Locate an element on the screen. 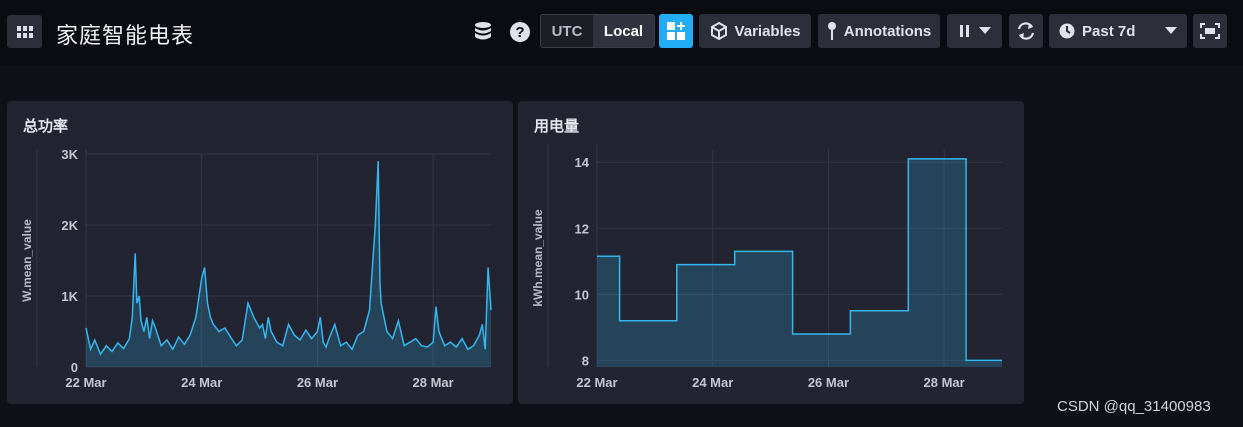  dashboard-grid-icon is located at coordinates (24, 31).